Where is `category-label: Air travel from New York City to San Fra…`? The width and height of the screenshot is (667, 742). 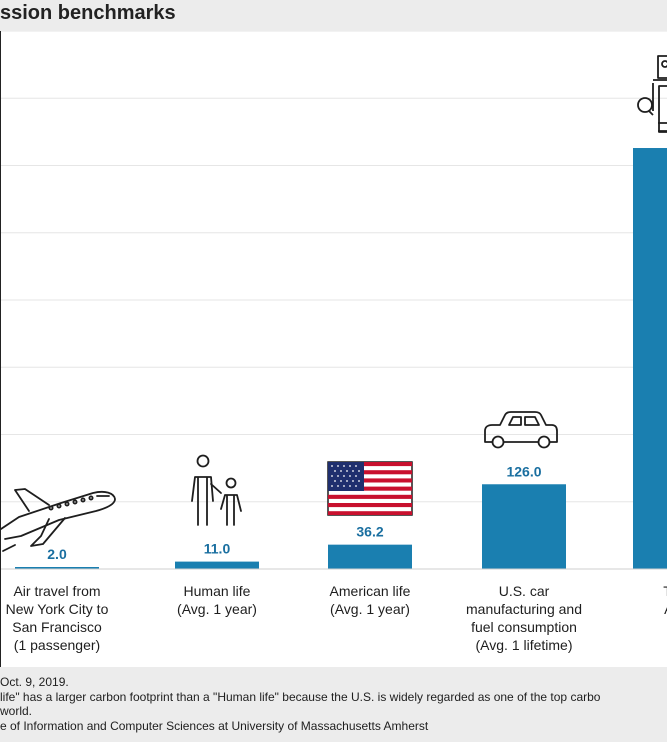 category-label: Air travel from New York City to San Fra… is located at coordinates (57, 618).